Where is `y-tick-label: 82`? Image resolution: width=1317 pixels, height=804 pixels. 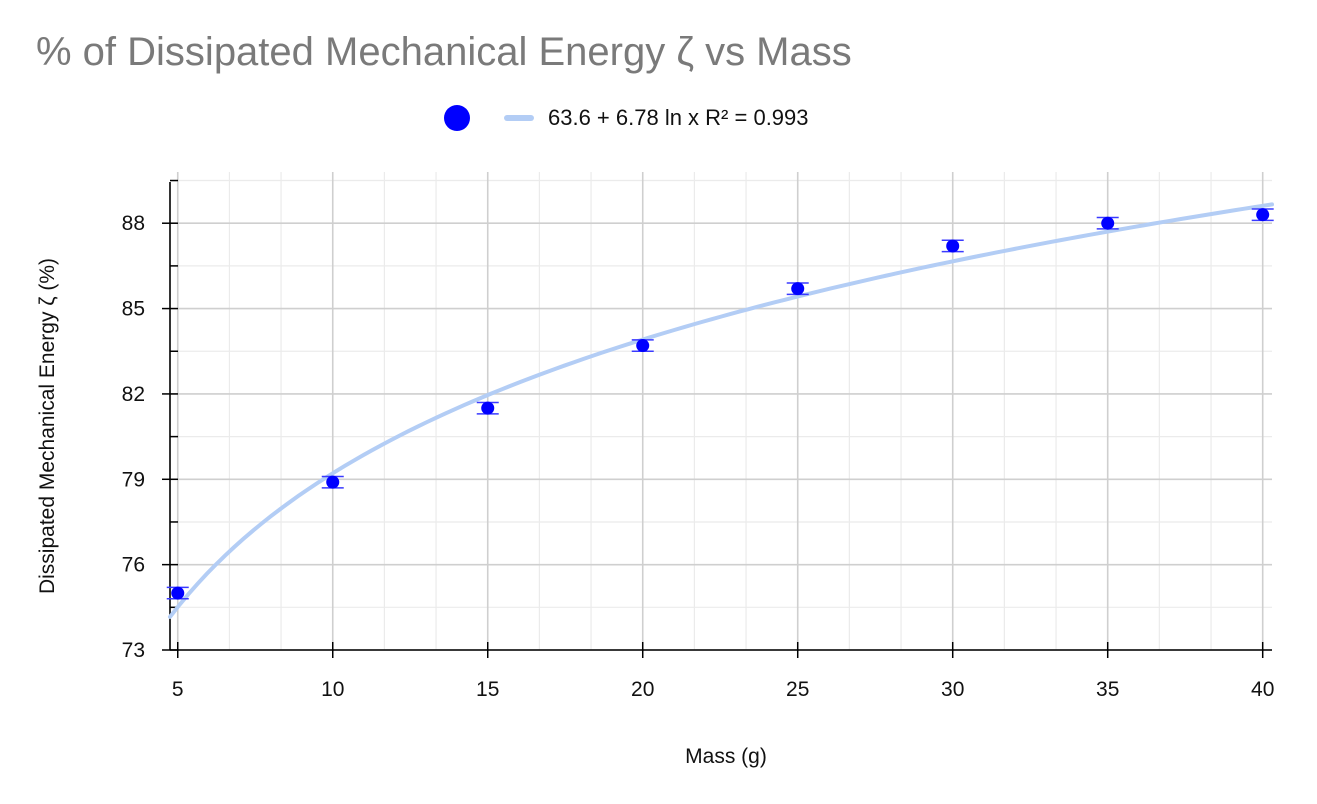 y-tick-label: 82 is located at coordinates (133, 394).